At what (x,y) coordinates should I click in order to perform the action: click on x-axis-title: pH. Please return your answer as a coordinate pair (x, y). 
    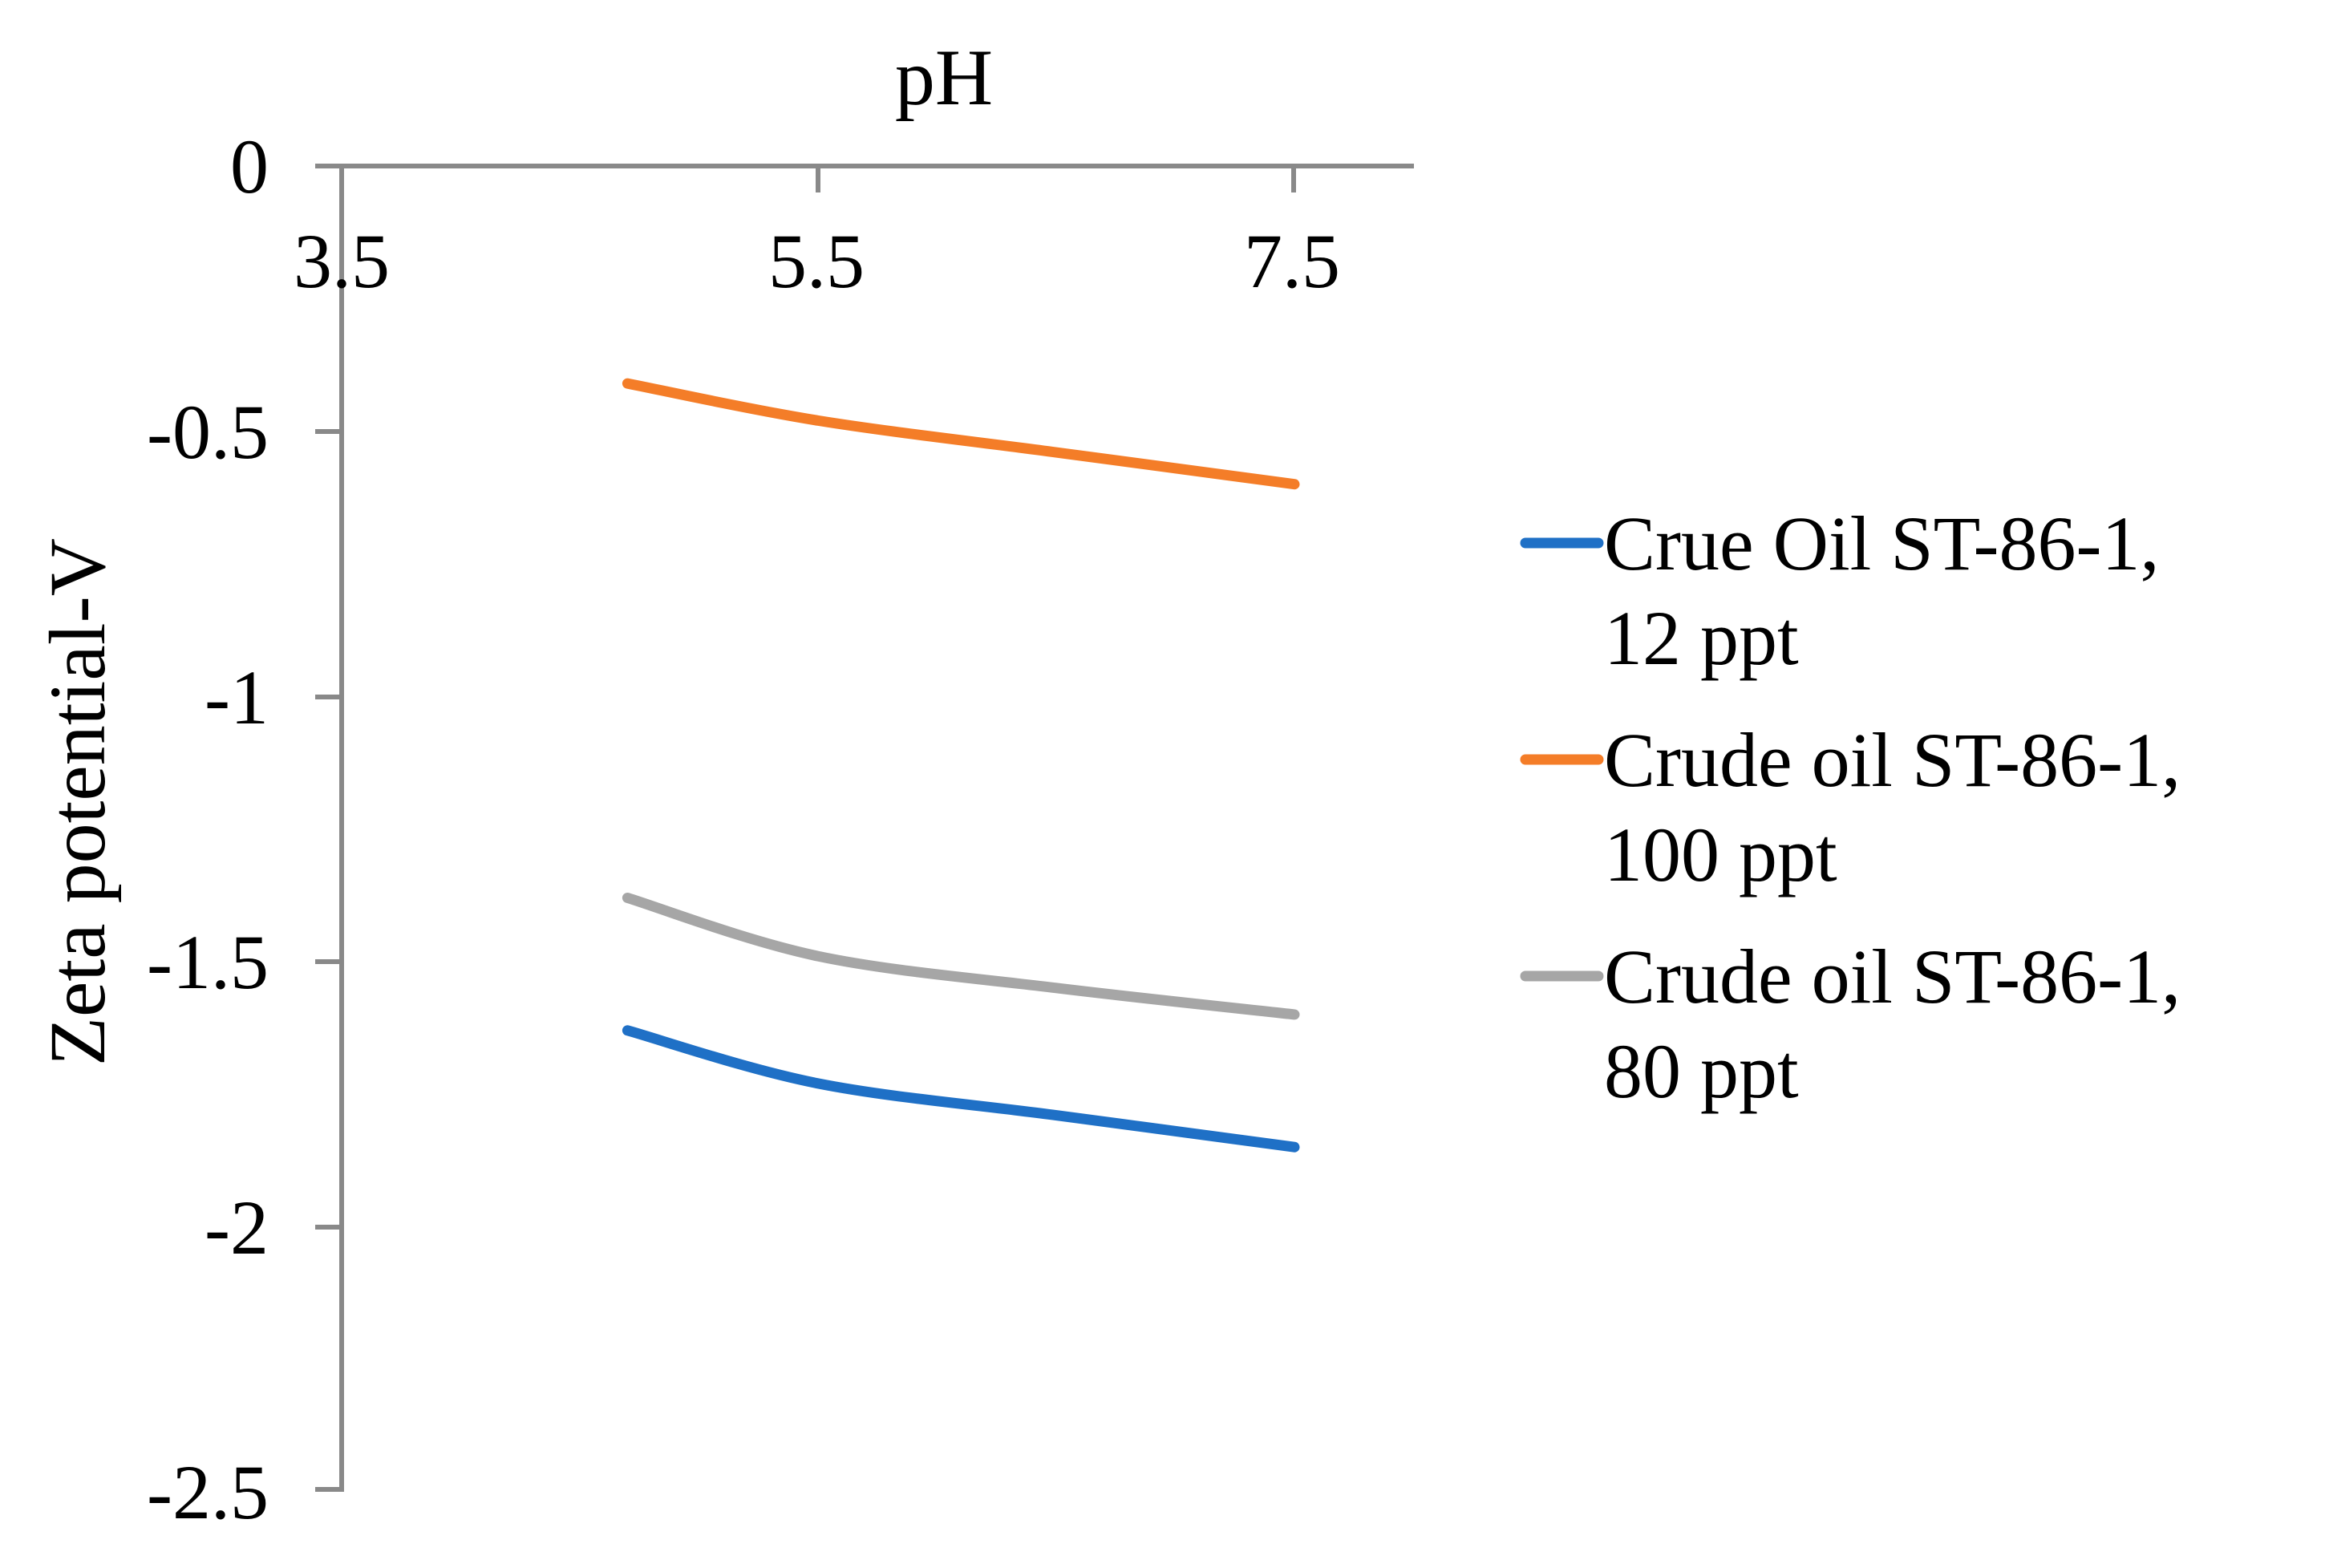
    Looking at the image, I should click on (944, 77).